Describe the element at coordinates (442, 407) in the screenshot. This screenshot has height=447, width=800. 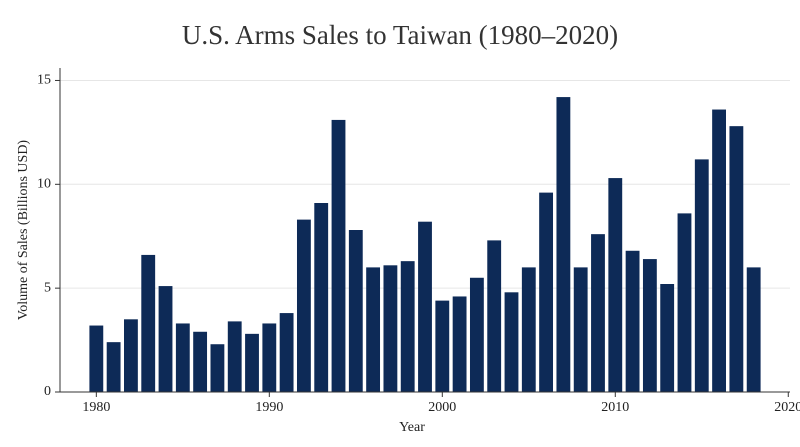
I see `x-tick-label: 2000` at that location.